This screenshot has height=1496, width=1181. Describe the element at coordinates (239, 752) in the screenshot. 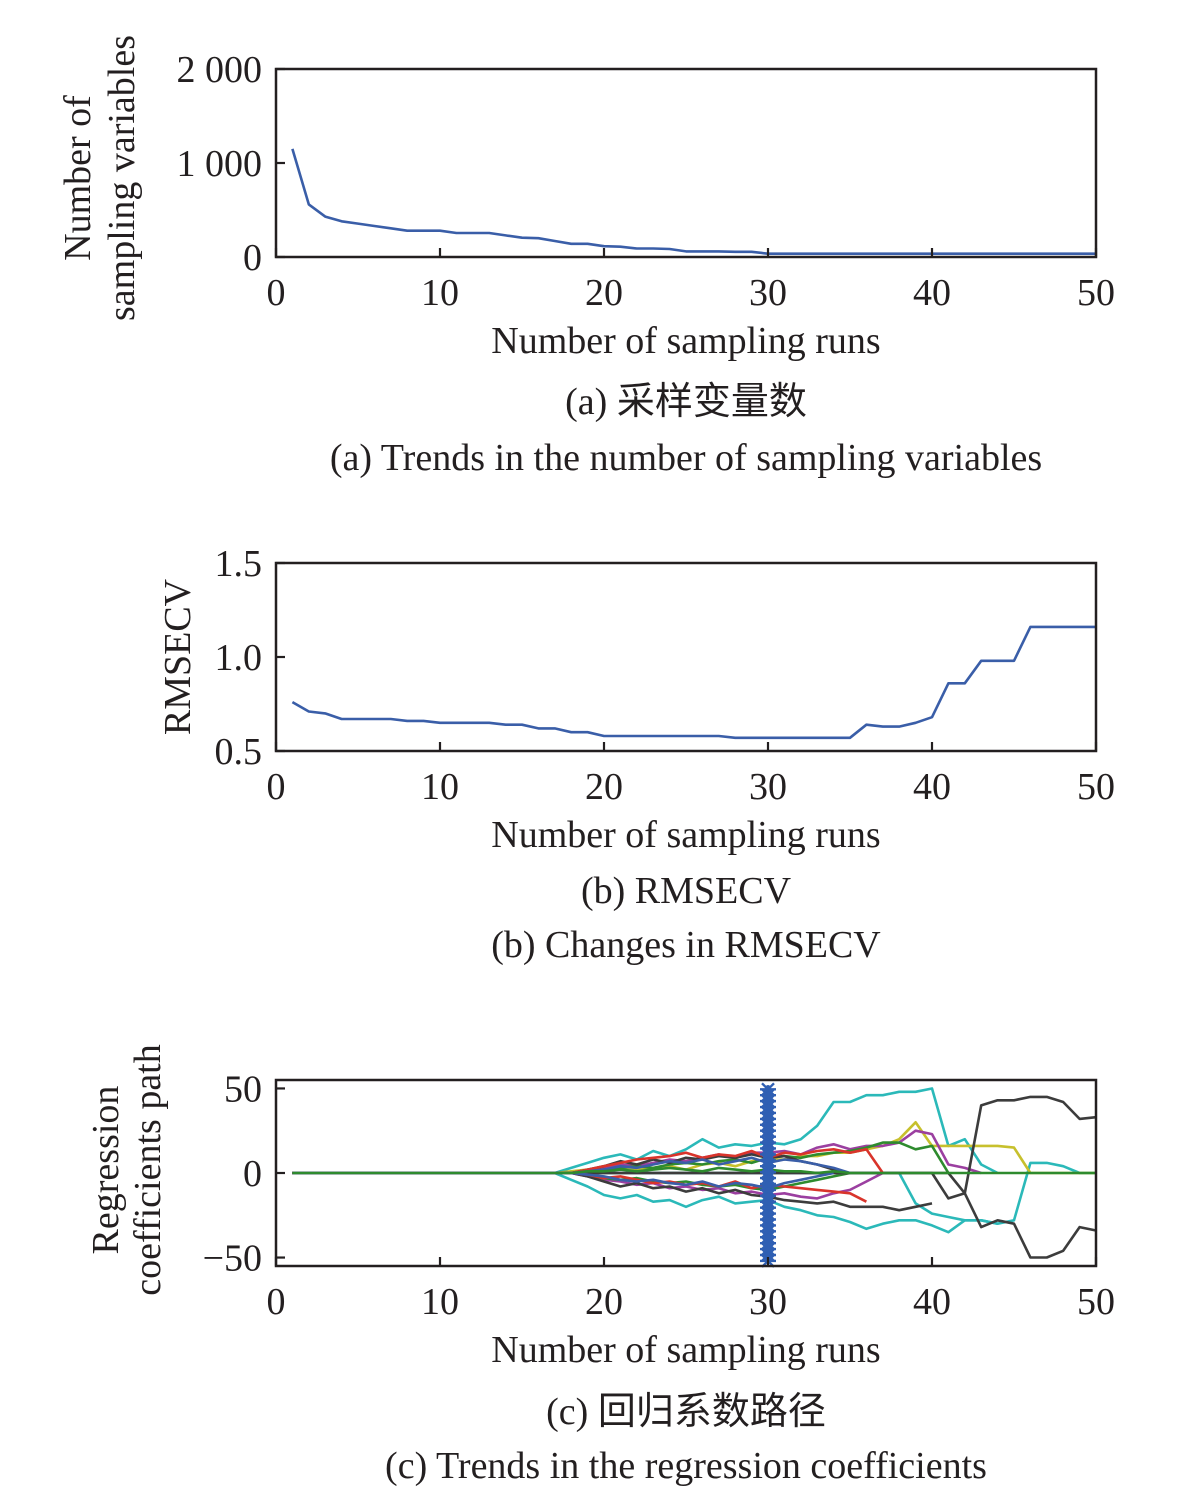

I see `y-tick-label: 0.5` at that location.